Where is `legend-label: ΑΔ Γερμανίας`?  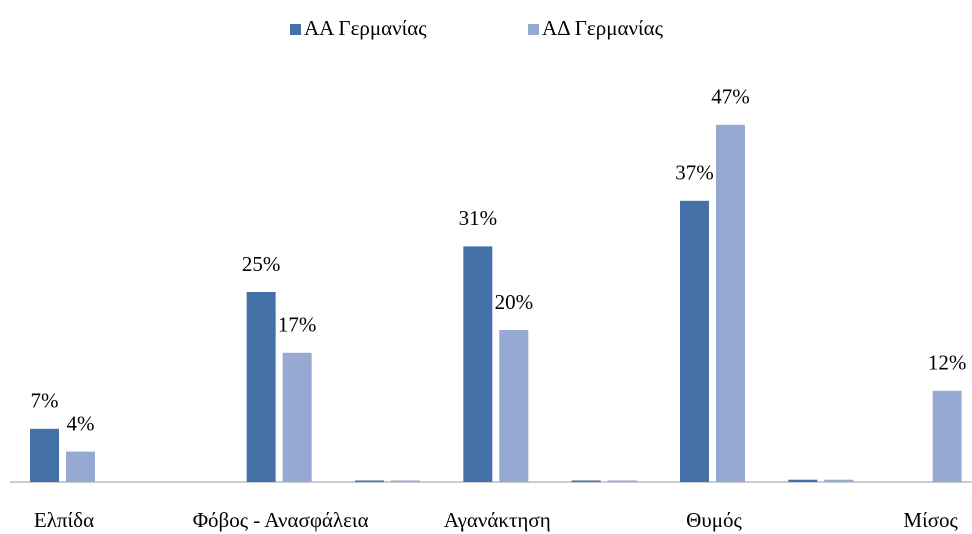
legend-label: ΑΔ Γερμανίας is located at coordinates (603, 28).